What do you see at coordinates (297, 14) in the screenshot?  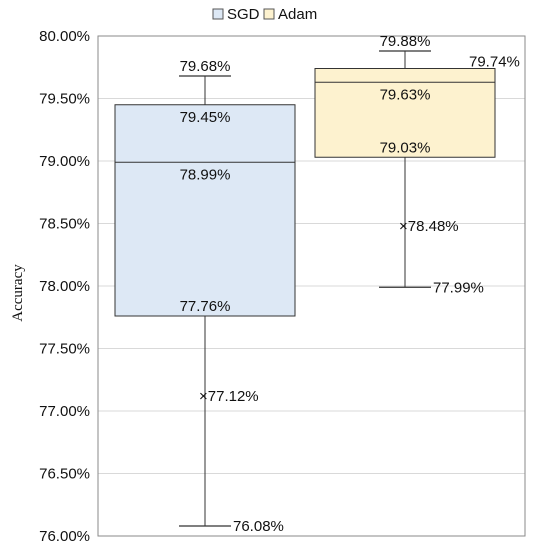 I see `legend-label-adam: Adam` at bounding box center [297, 14].